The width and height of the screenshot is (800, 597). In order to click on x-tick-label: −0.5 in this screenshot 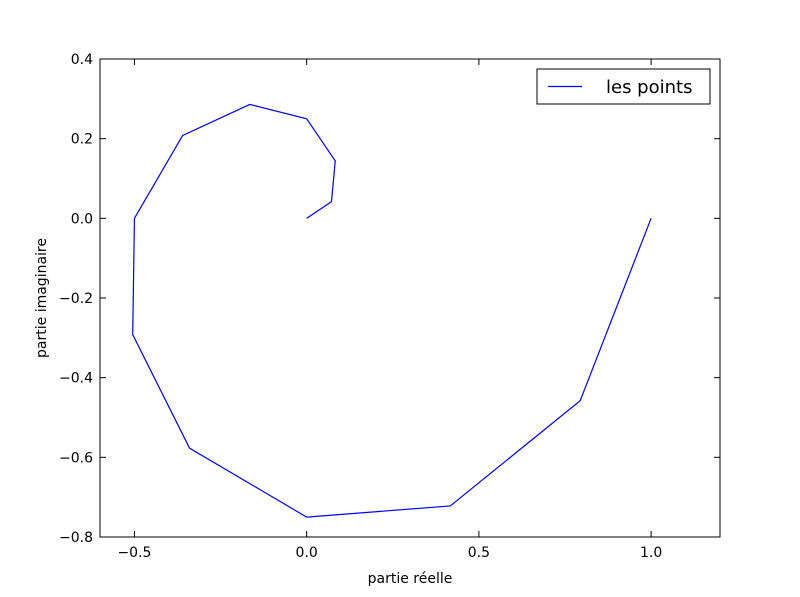, I will do `click(134, 553)`.